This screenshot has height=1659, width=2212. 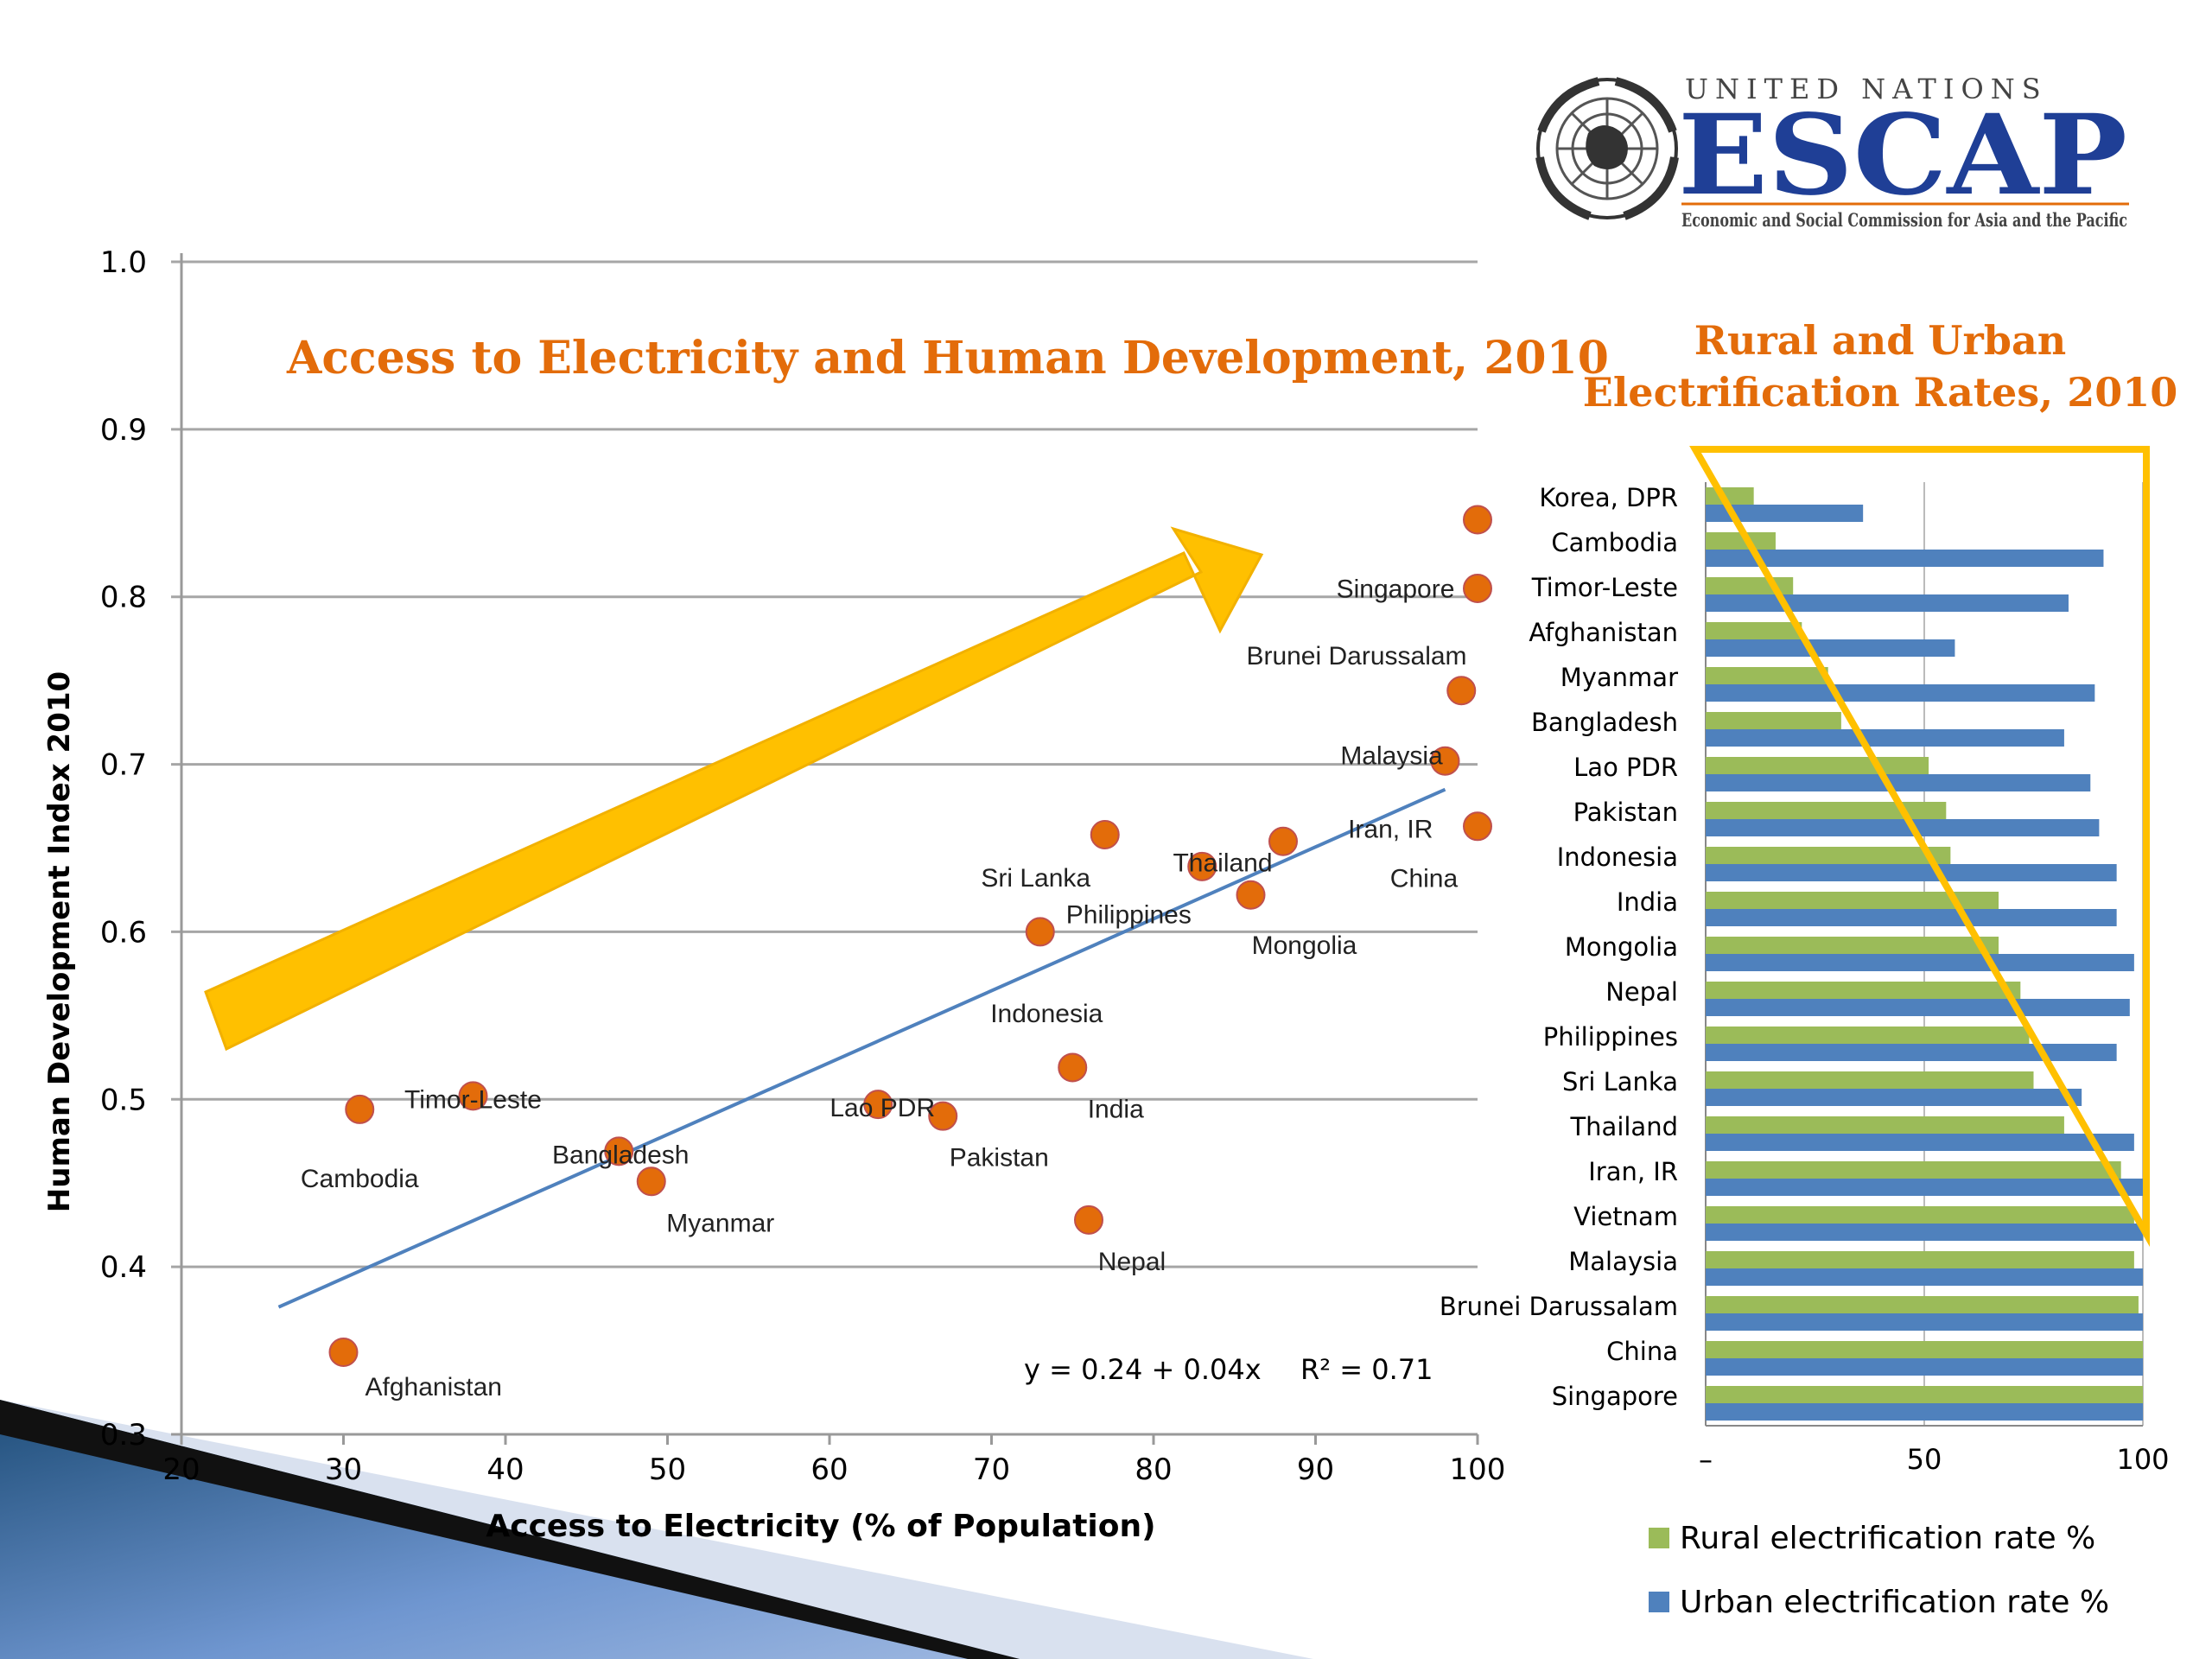 What do you see at coordinates (829, 1469) in the screenshot?
I see `x-tick-label: 60` at bounding box center [829, 1469].